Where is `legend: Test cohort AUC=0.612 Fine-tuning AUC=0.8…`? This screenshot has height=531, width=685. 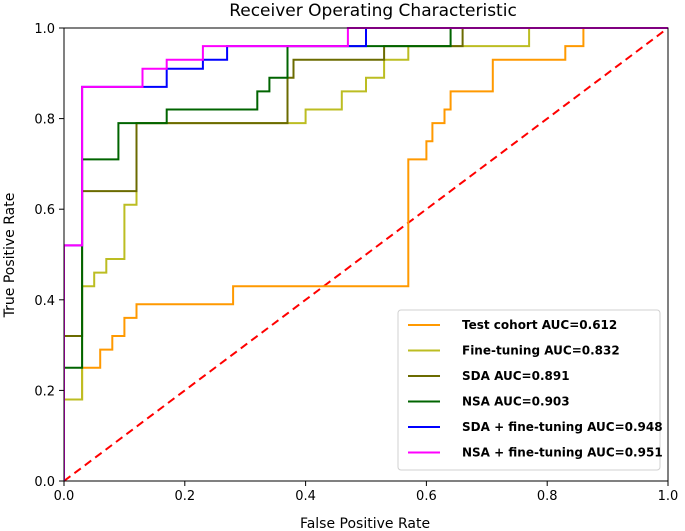 legend: Test cohort AUC=0.612 Fine-tuning AUC=0.8… is located at coordinates (530, 390).